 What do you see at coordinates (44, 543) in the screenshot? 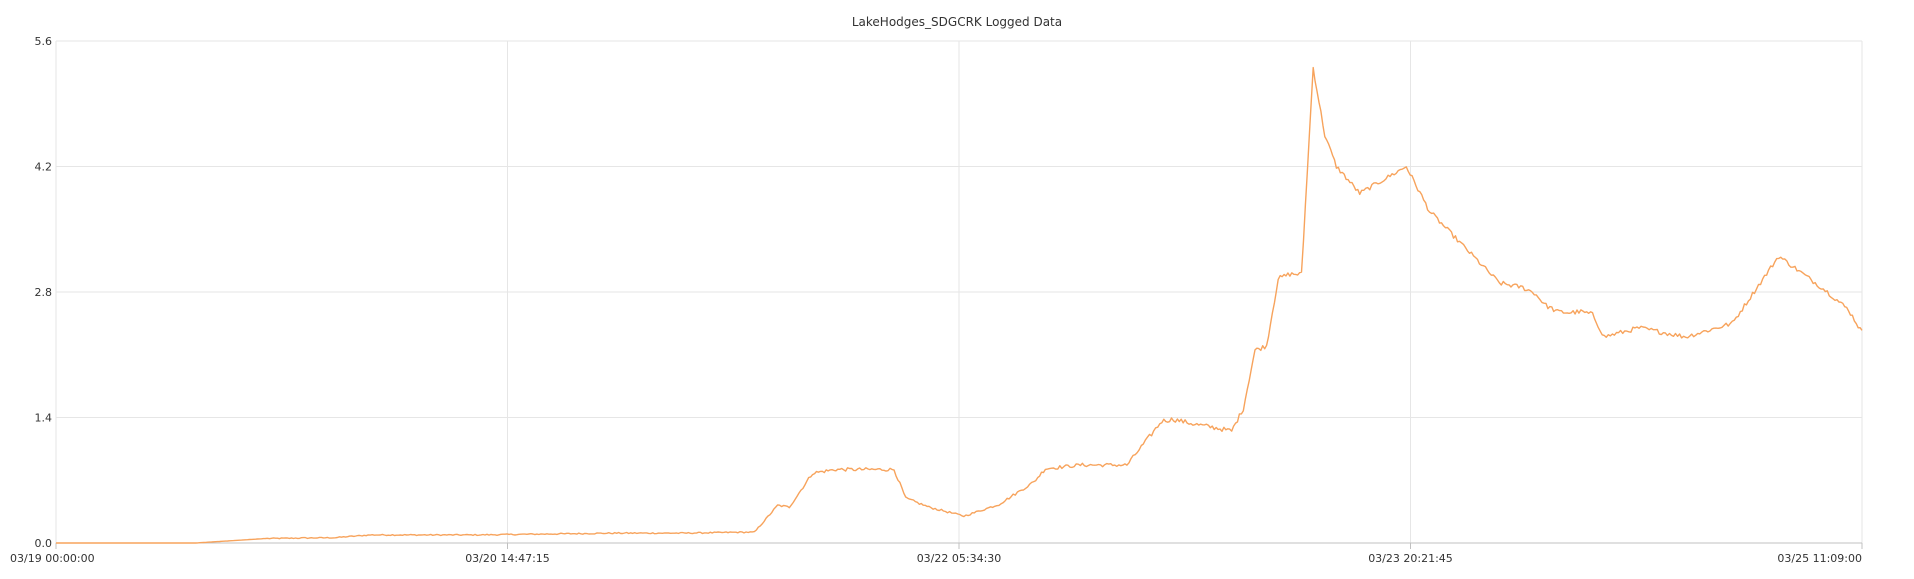
I see `y-tick-label: 0.0` at bounding box center [44, 543].